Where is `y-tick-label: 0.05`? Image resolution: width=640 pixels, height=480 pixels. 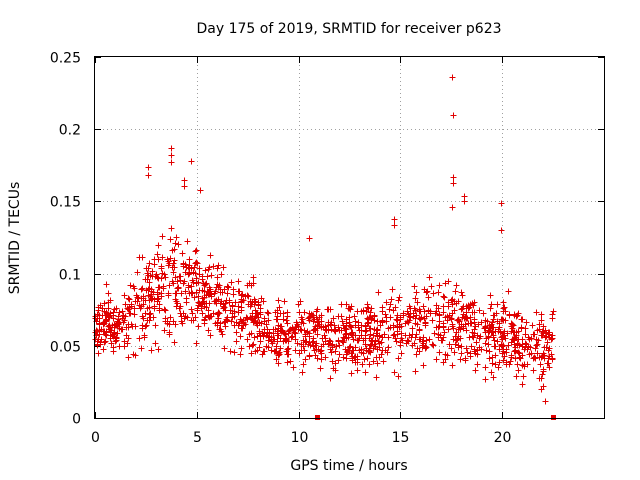 y-tick-label: 0.05 is located at coordinates (65, 348).